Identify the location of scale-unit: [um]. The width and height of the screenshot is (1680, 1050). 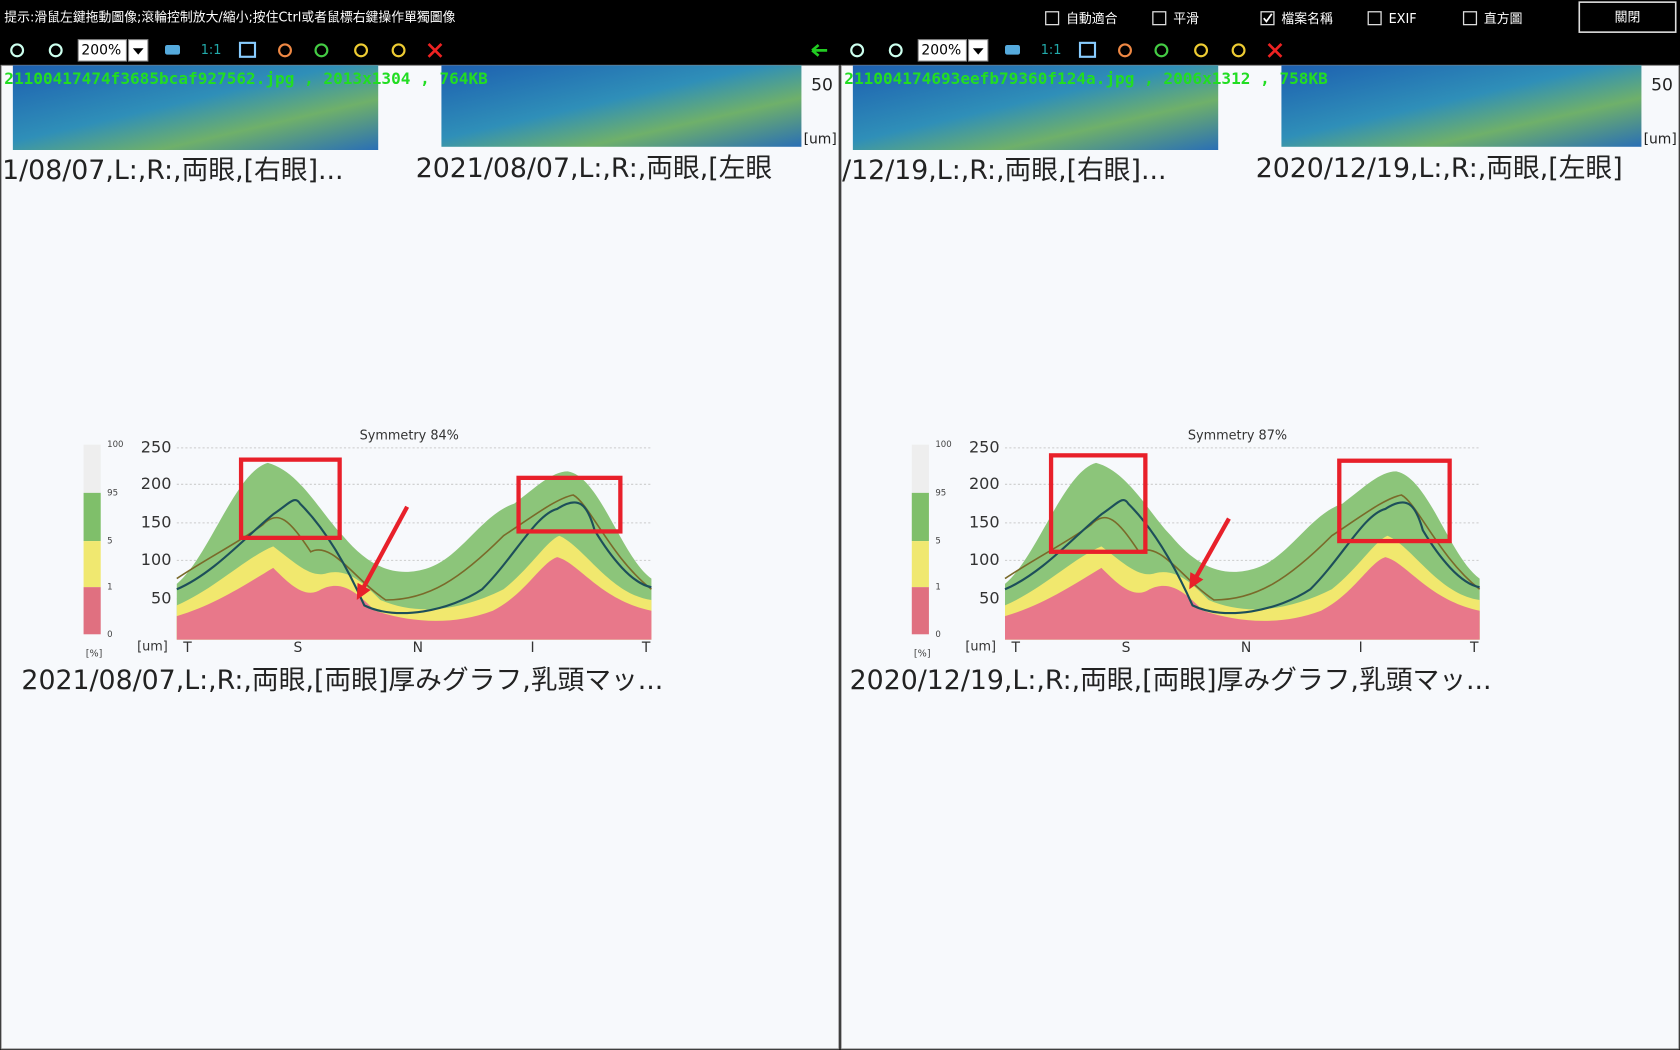
(1660, 139).